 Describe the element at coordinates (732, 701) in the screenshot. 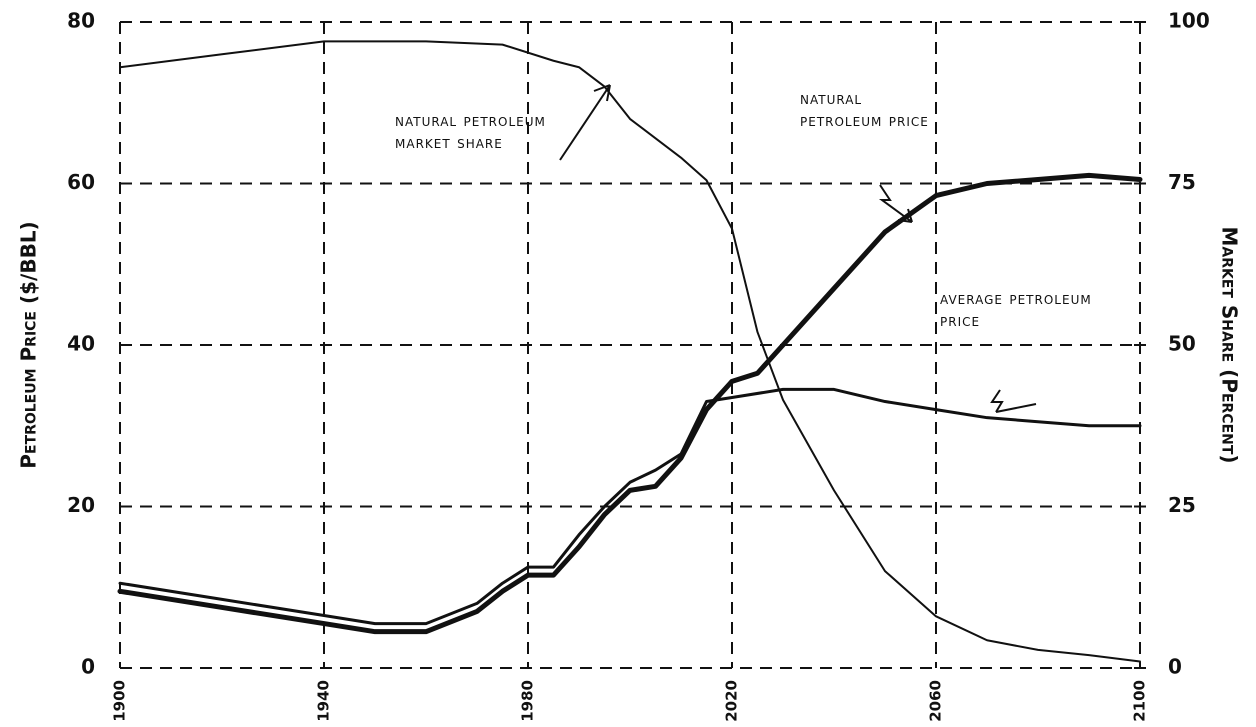

I see `x-tick-label: 2020` at that location.